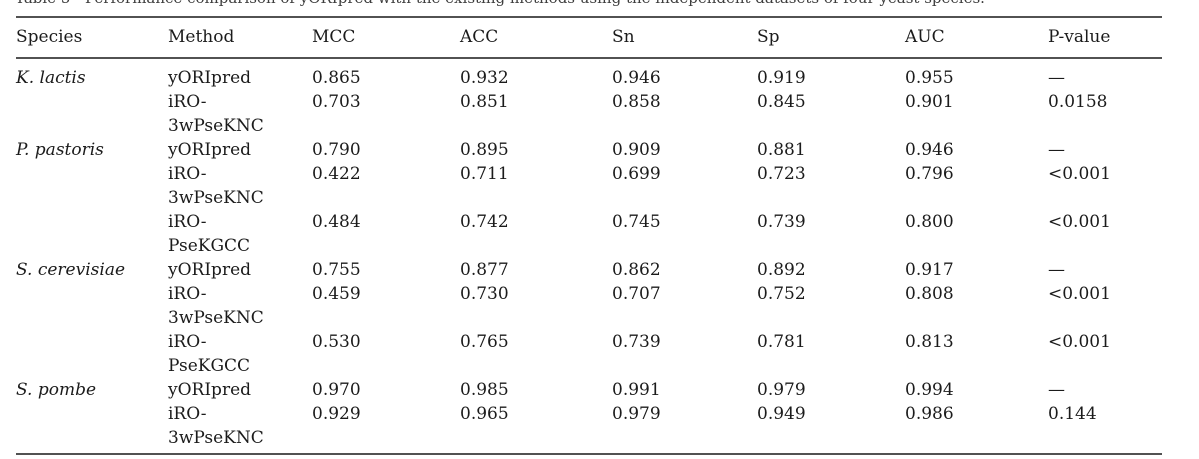  What do you see at coordinates (336, 390) in the screenshot?
I see `mcc-cell: 0.970` at bounding box center [336, 390].